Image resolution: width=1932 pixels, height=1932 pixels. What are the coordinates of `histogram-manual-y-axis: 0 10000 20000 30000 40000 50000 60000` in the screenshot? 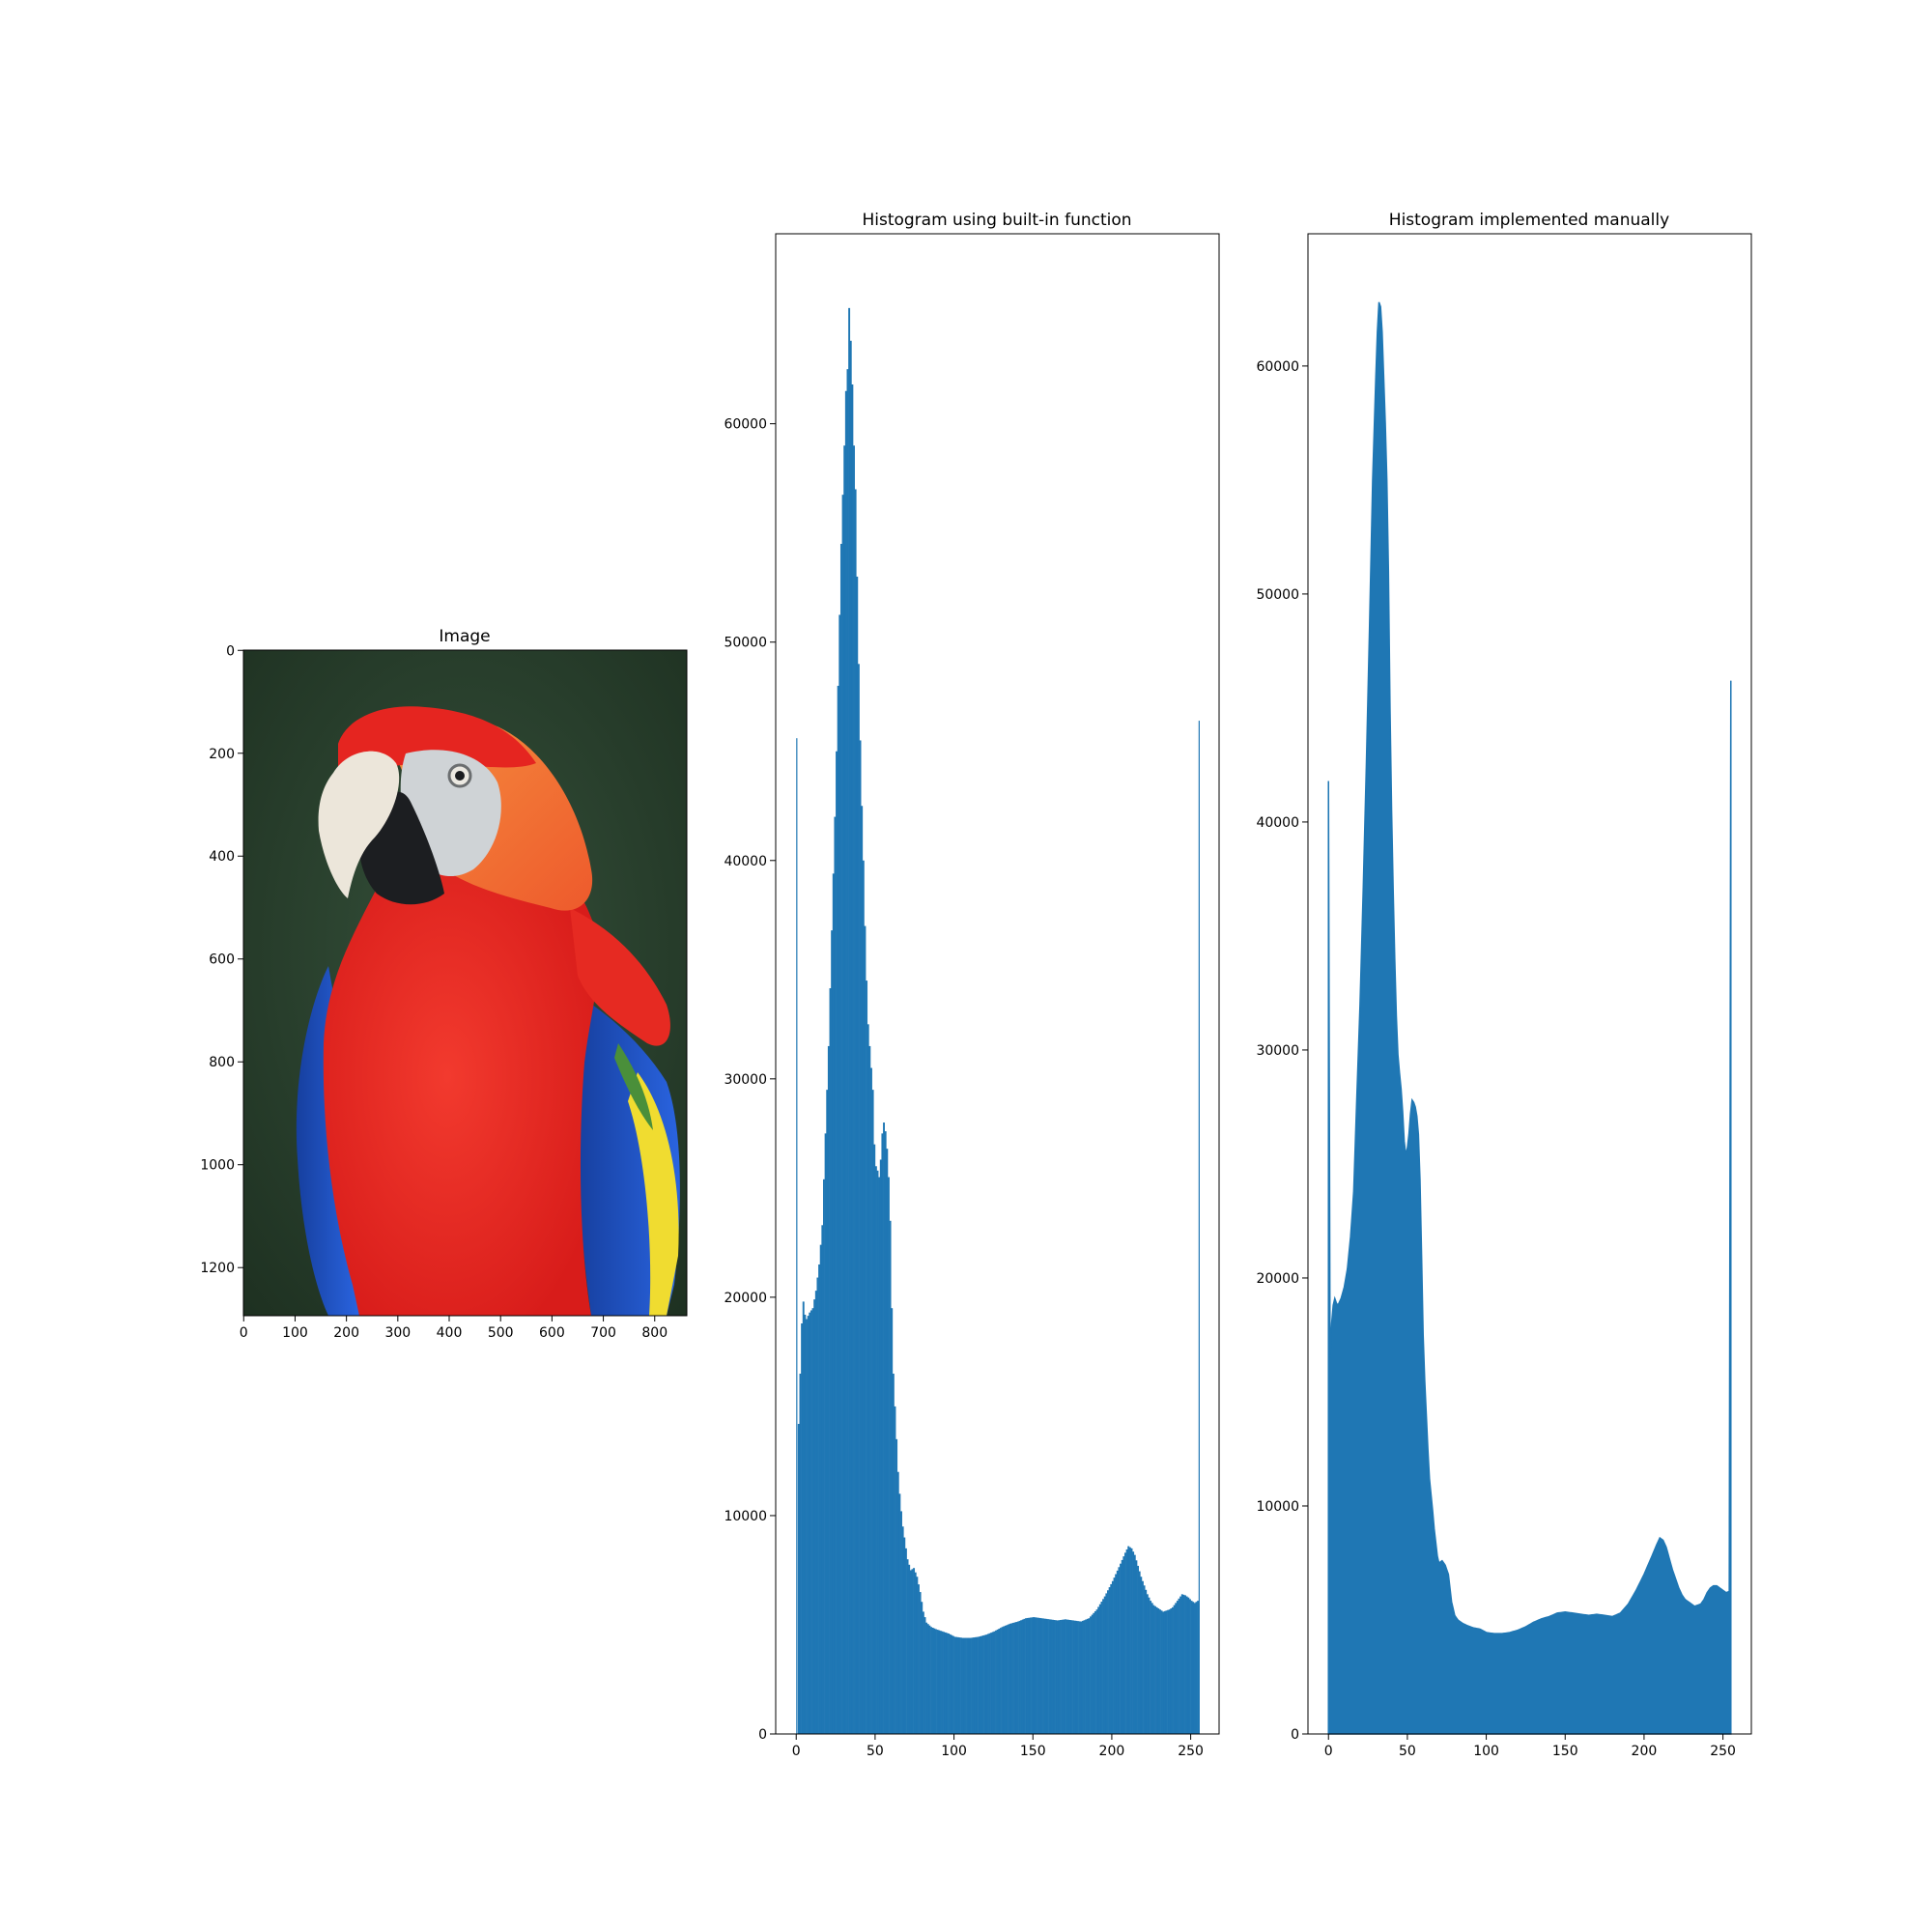 It's located at (1282, 1051).